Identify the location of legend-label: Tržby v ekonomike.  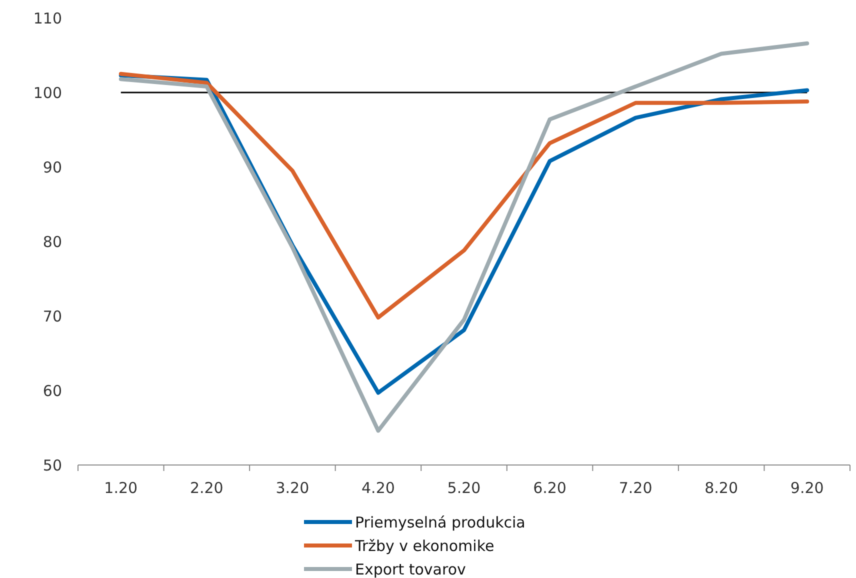
(424, 545).